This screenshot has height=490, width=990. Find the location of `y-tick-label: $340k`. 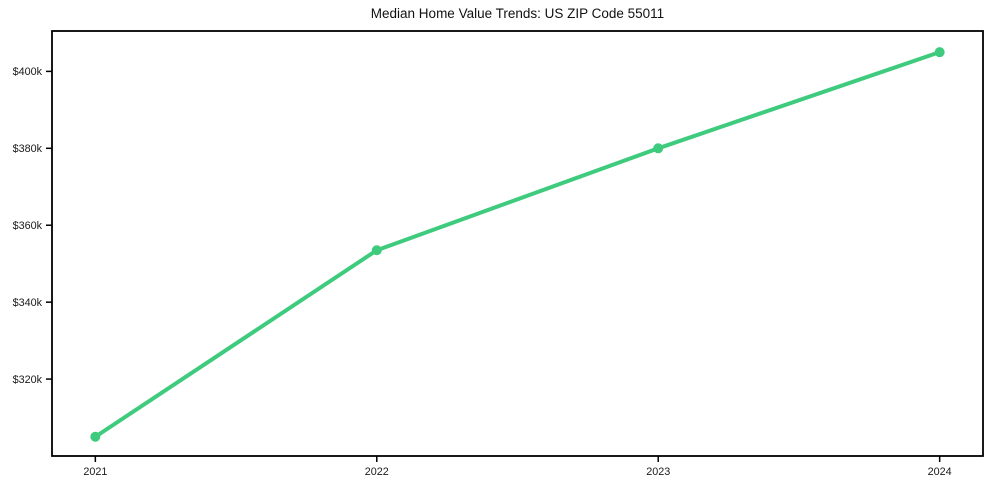

y-tick-label: $340k is located at coordinates (28, 303).